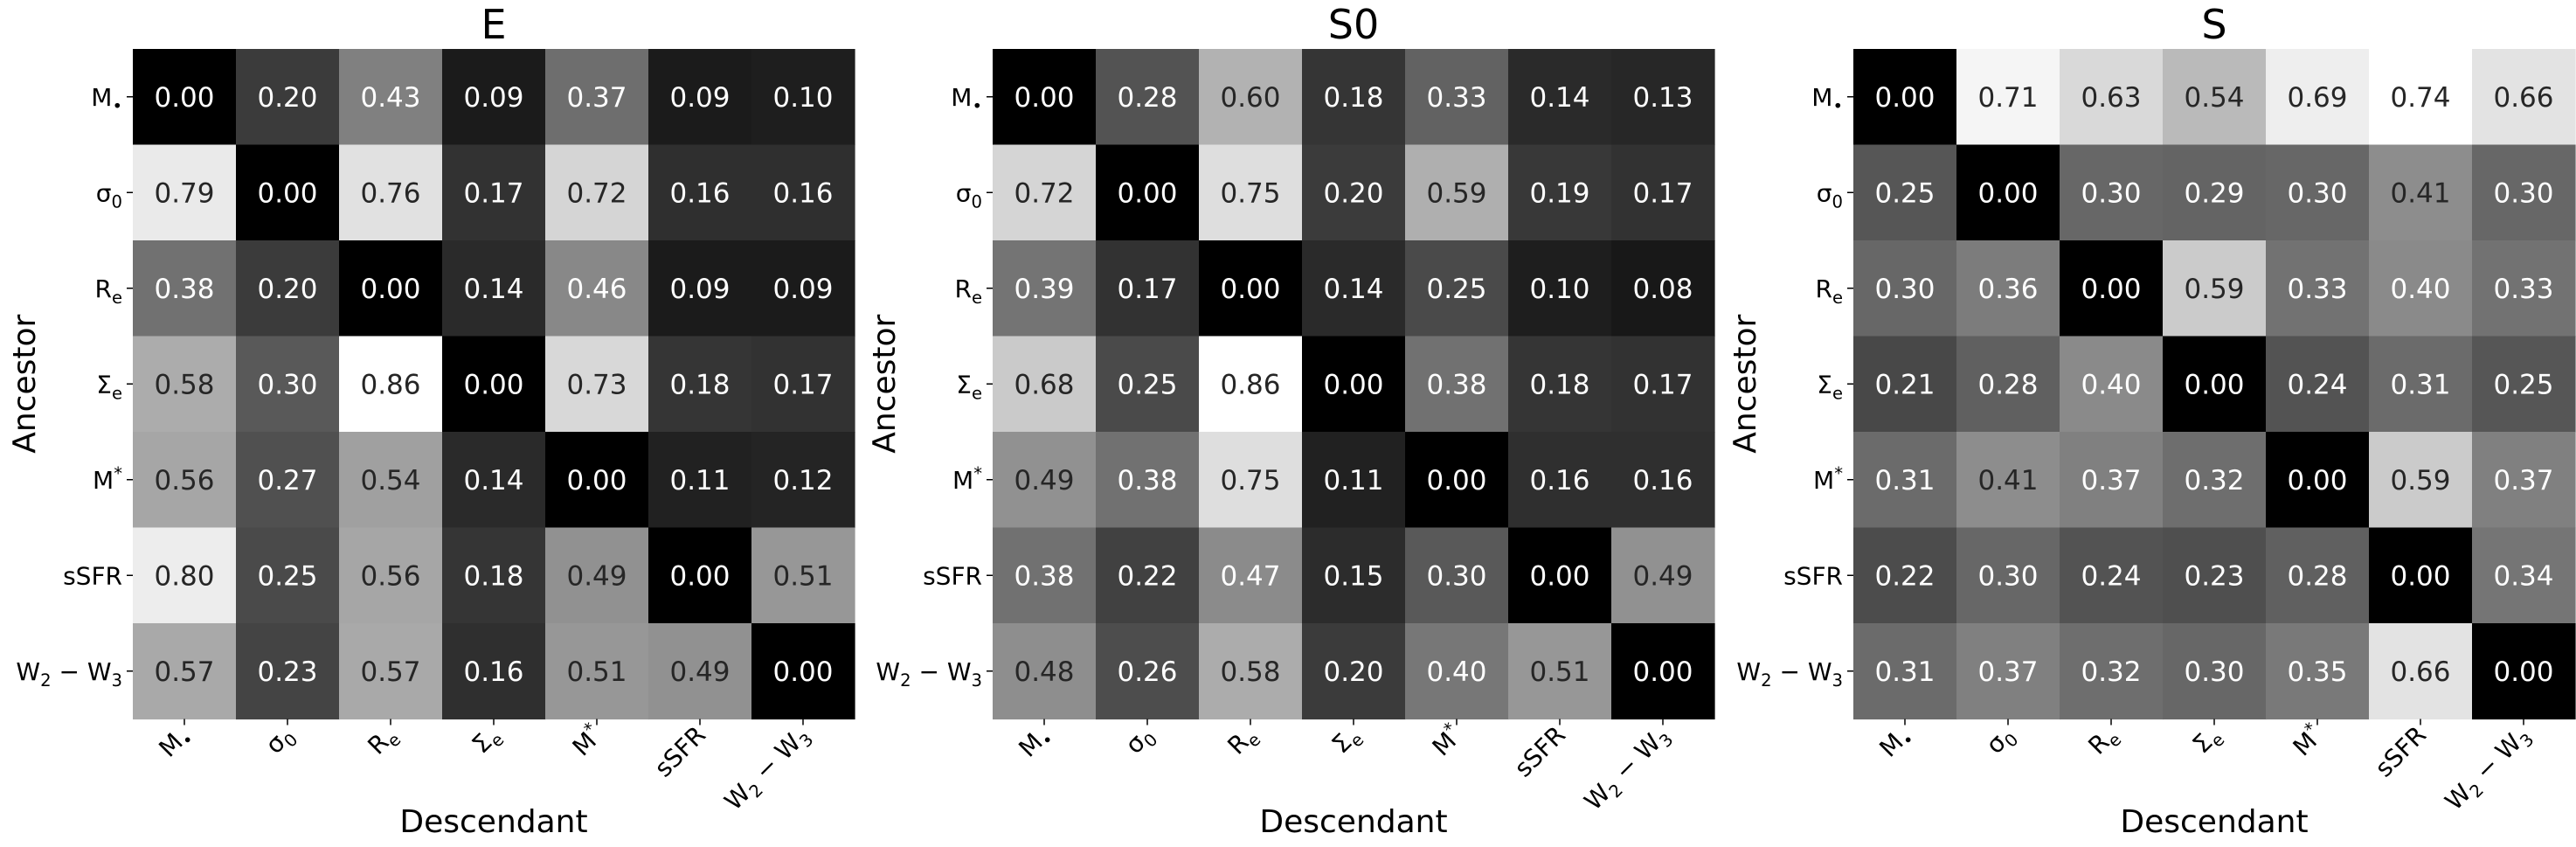  I want to click on y-tick-label: W2 − W3, so click(1789, 674).